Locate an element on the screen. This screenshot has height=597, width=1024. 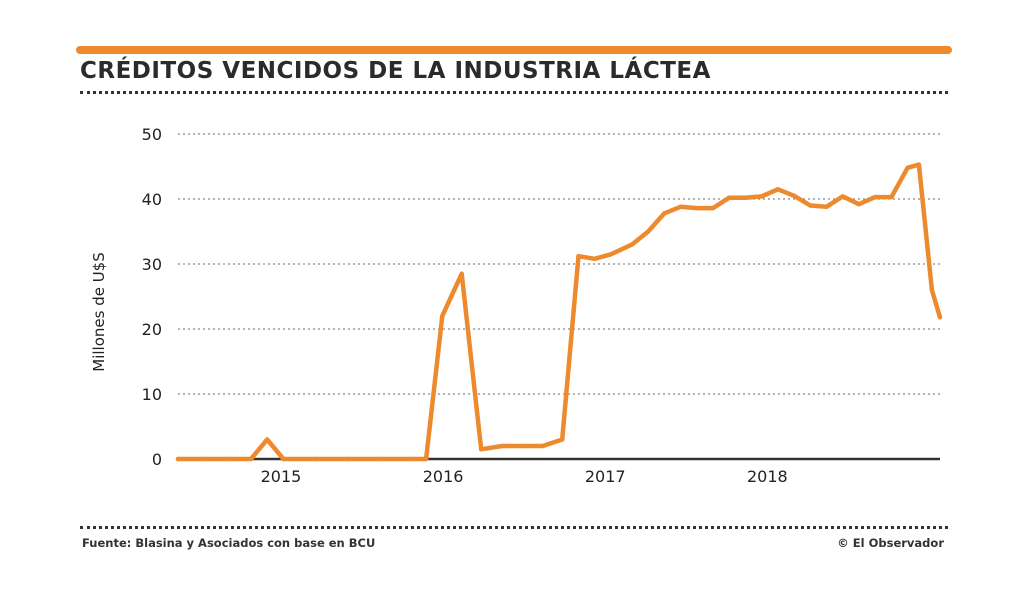
top-divider is located at coordinates (514, 92).